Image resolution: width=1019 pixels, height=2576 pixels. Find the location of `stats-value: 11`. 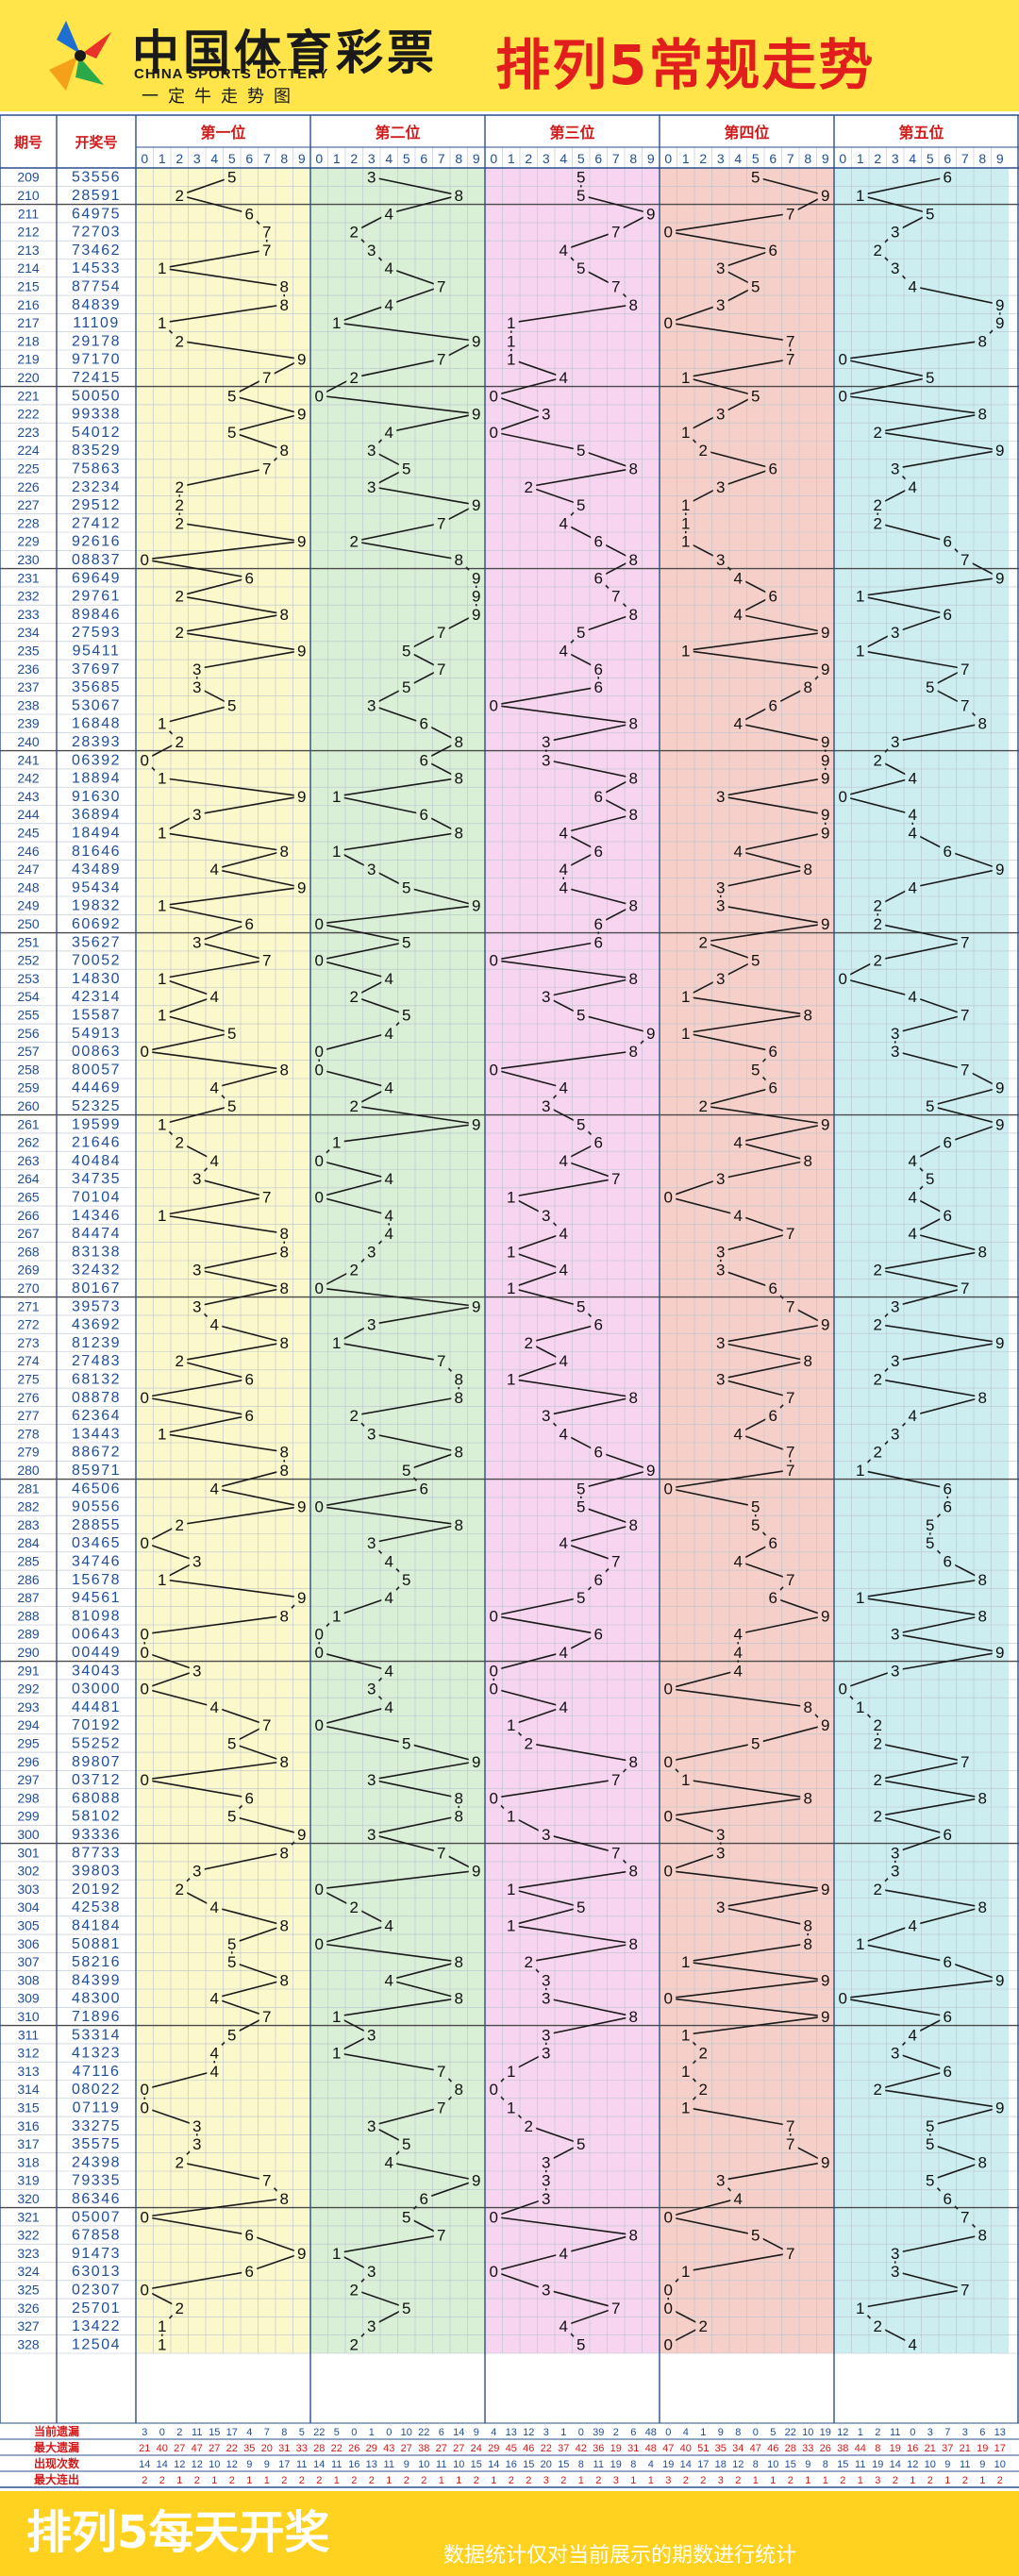

stats-value: 11 is located at coordinates (965, 2464).